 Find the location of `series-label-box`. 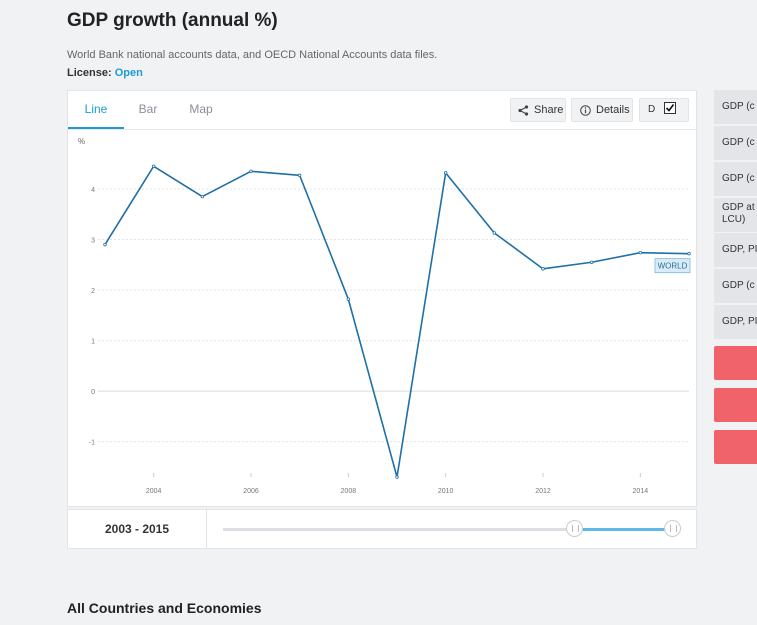

series-label-box is located at coordinates (672, 266).